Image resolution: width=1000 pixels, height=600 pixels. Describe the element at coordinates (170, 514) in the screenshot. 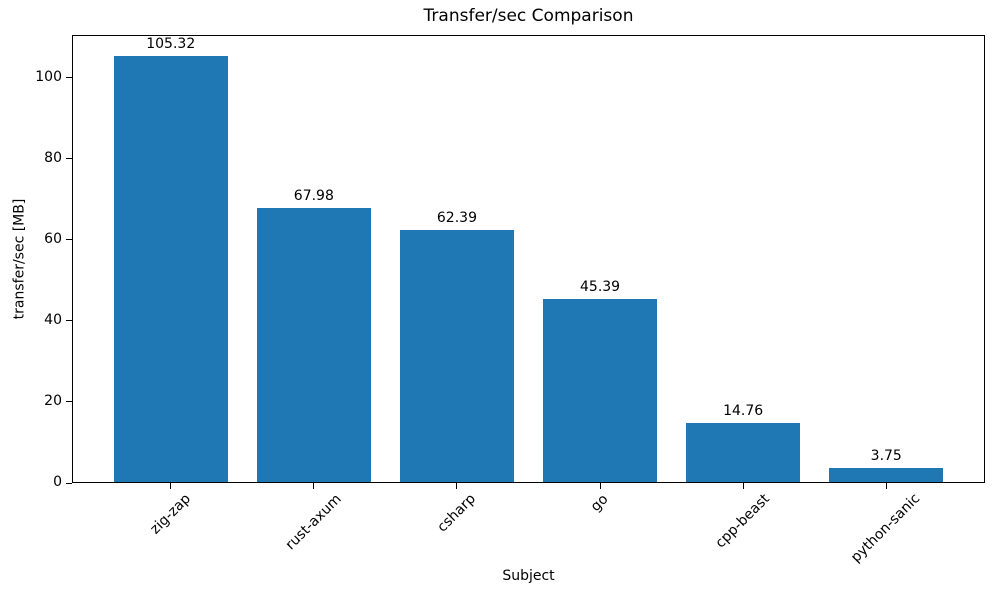

I see `x-tick-label: zig-zap` at that location.